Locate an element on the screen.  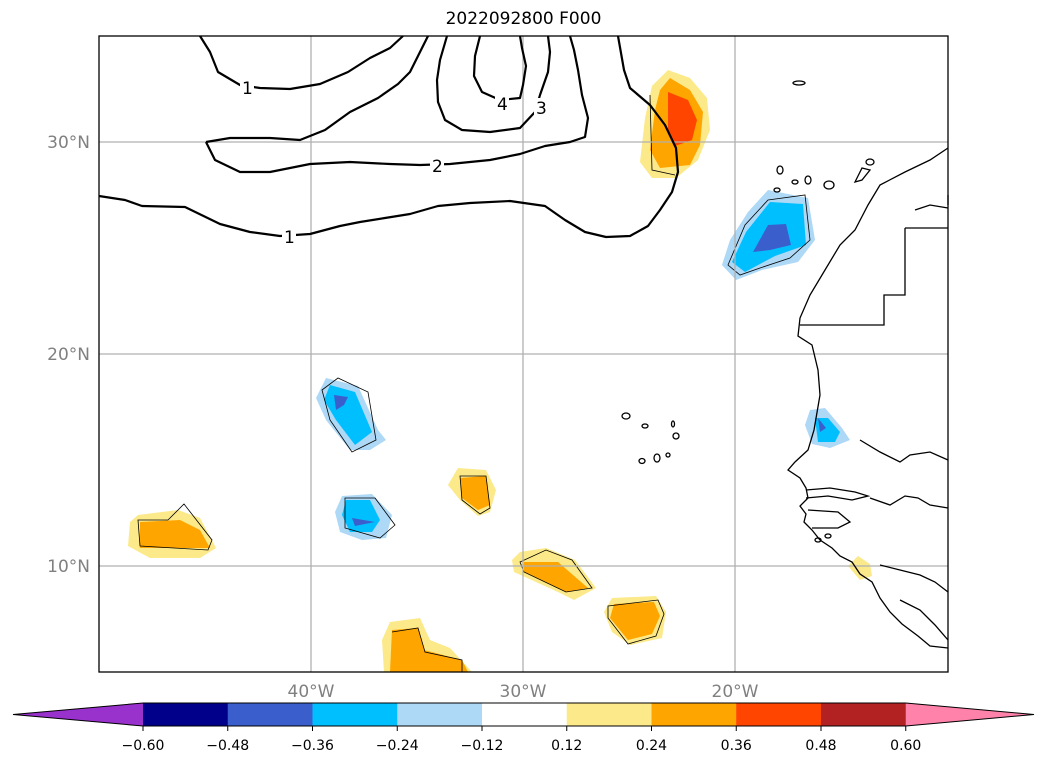
colorbar-tick-label: 0.60 is located at coordinates (905, 746).